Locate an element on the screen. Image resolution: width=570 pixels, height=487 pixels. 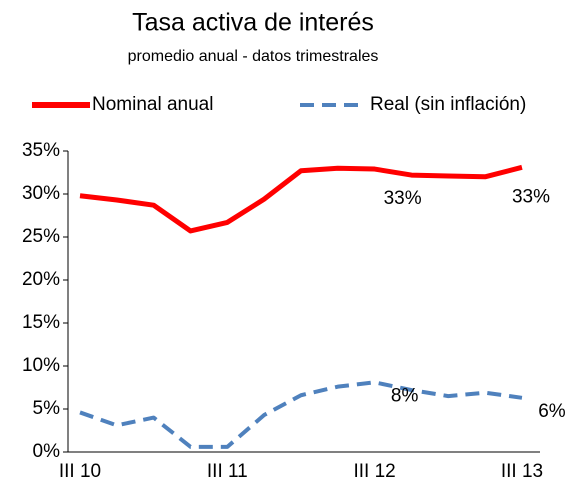
y-tick-label: 0% is located at coordinates (47, 451).